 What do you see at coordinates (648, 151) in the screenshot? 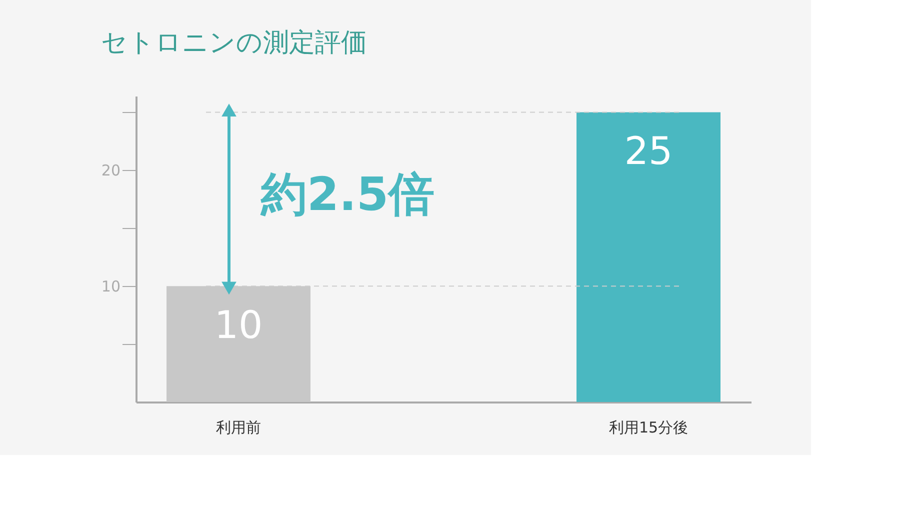
I see `data-label: 25` at bounding box center [648, 151].